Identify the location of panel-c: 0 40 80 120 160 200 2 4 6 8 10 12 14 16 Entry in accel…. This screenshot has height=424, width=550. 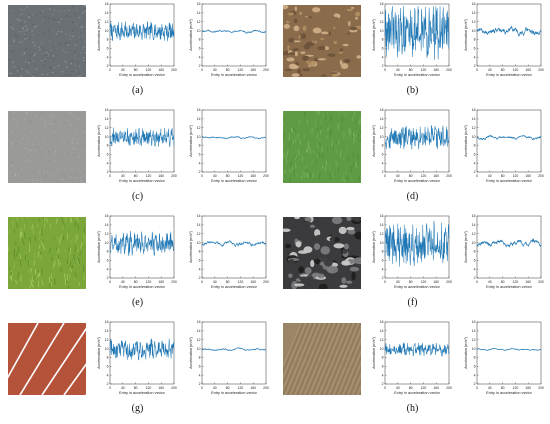
(137, 159).